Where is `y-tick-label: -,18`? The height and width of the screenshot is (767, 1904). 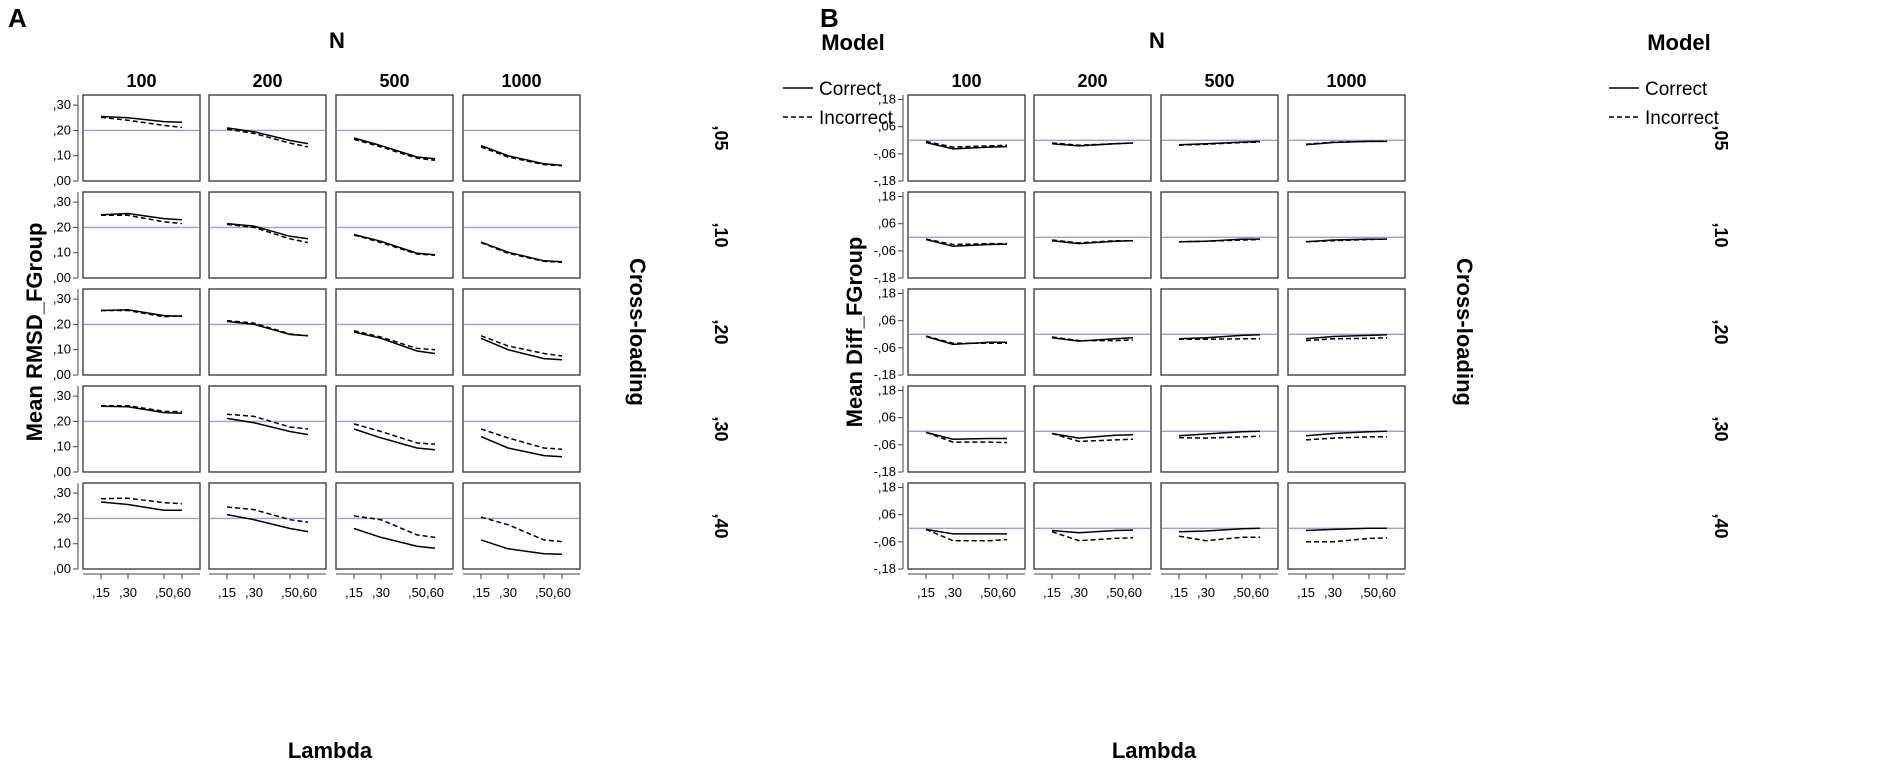 y-tick-label: -,18 is located at coordinates (885, 471).